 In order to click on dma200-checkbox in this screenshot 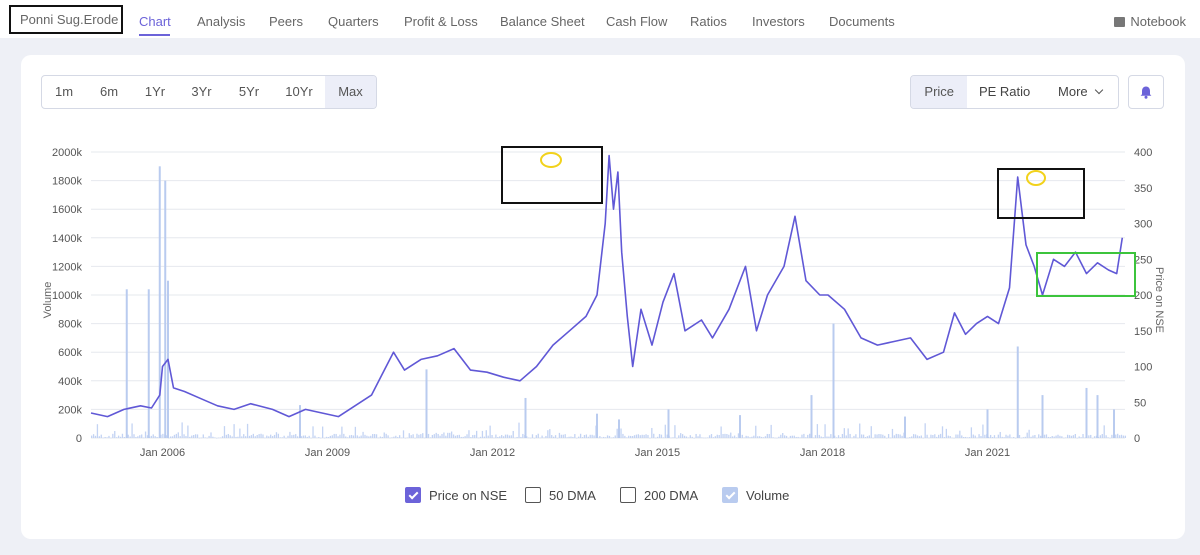, I will do `click(628, 495)`.